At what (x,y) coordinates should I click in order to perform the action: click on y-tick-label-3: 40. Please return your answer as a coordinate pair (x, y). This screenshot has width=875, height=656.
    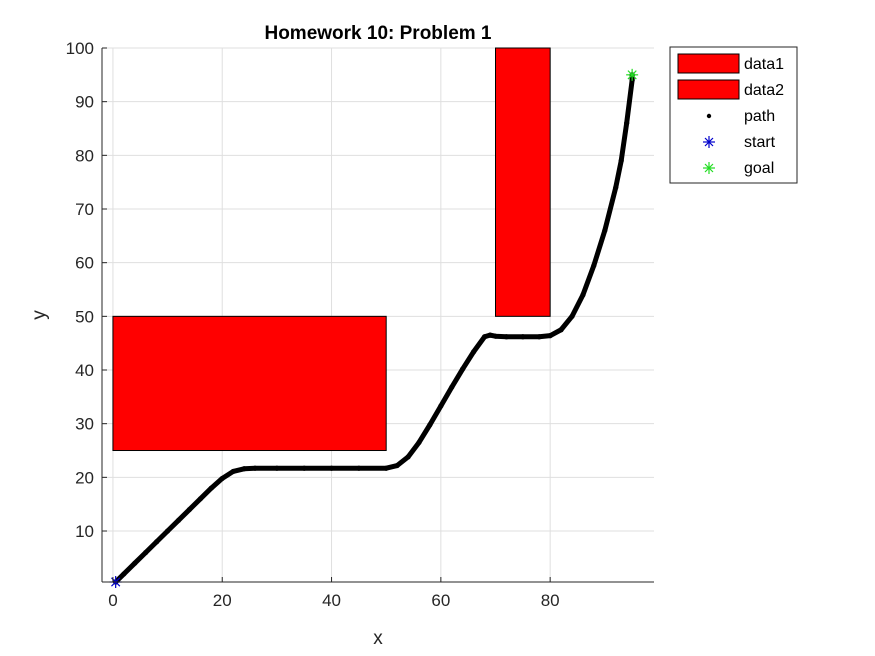
    Looking at the image, I should click on (84, 370).